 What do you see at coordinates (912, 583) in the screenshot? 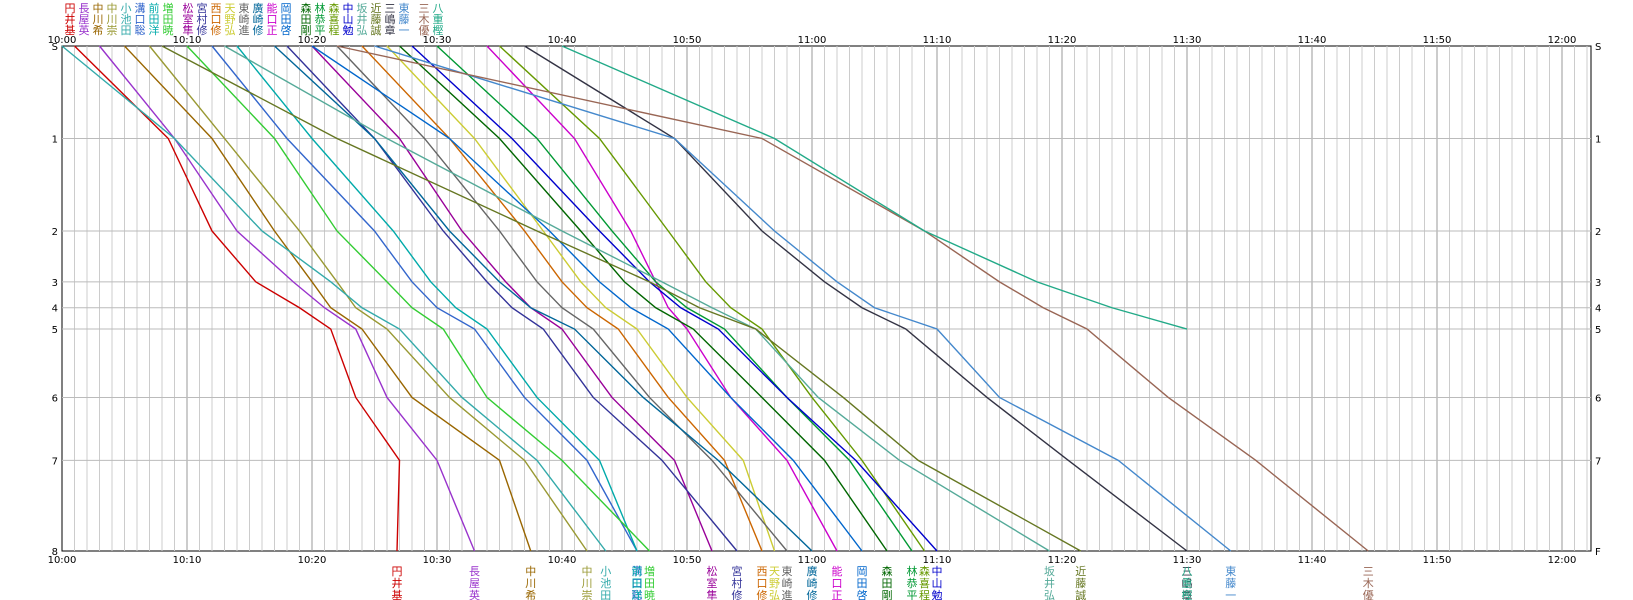
I see `finish-name-char: 恭` at bounding box center [912, 583].